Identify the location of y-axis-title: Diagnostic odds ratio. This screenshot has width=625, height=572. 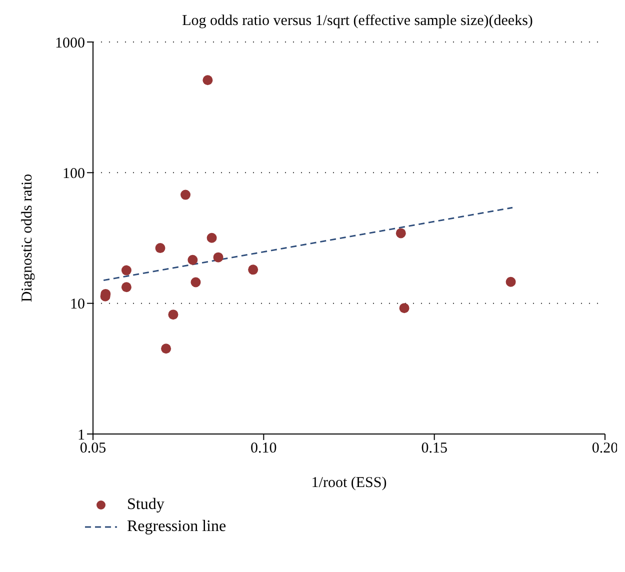
(27, 238).